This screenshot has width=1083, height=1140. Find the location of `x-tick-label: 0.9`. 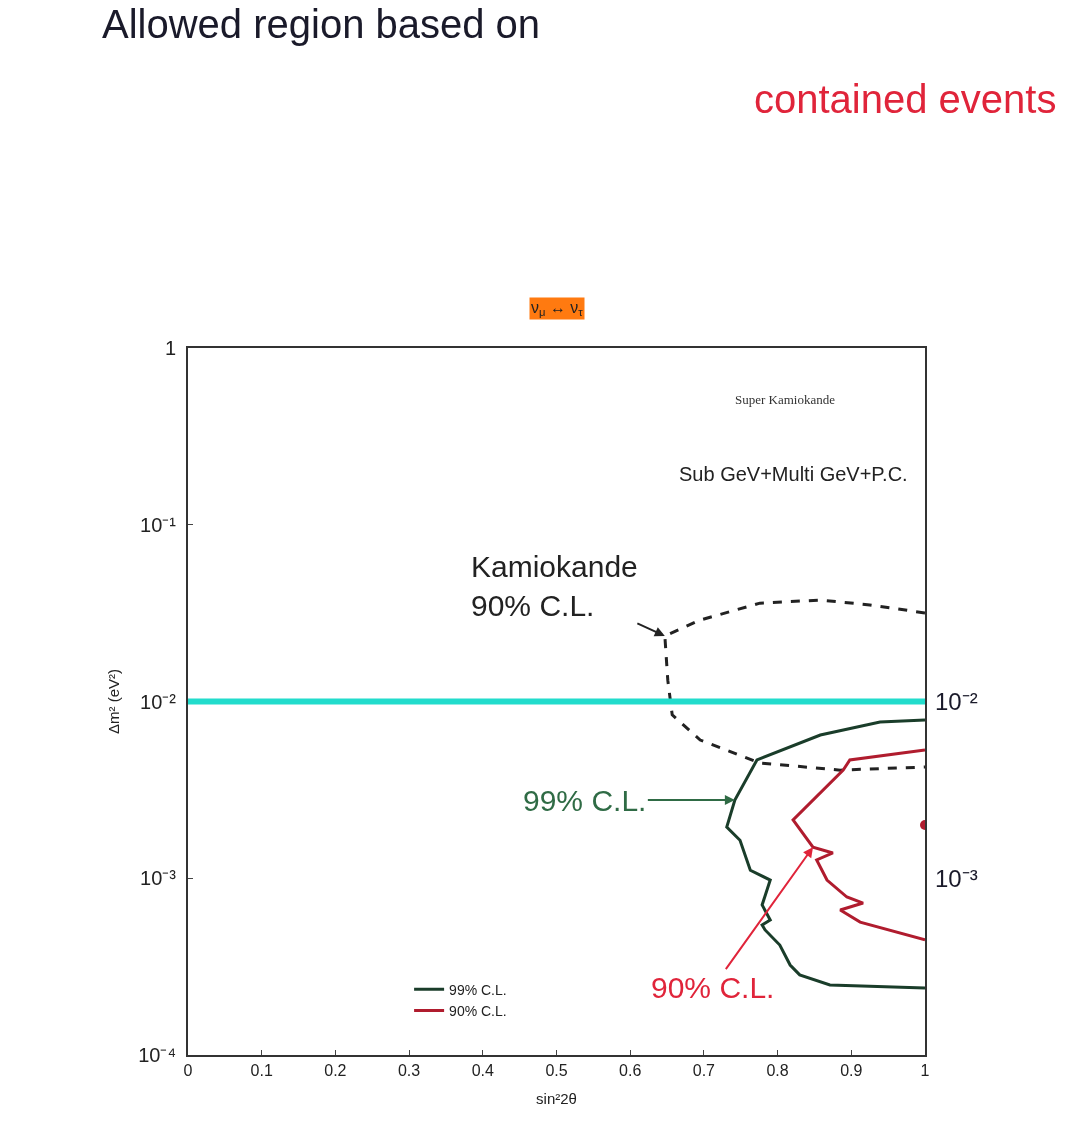

x-tick-label: 0.9 is located at coordinates (851, 1071).